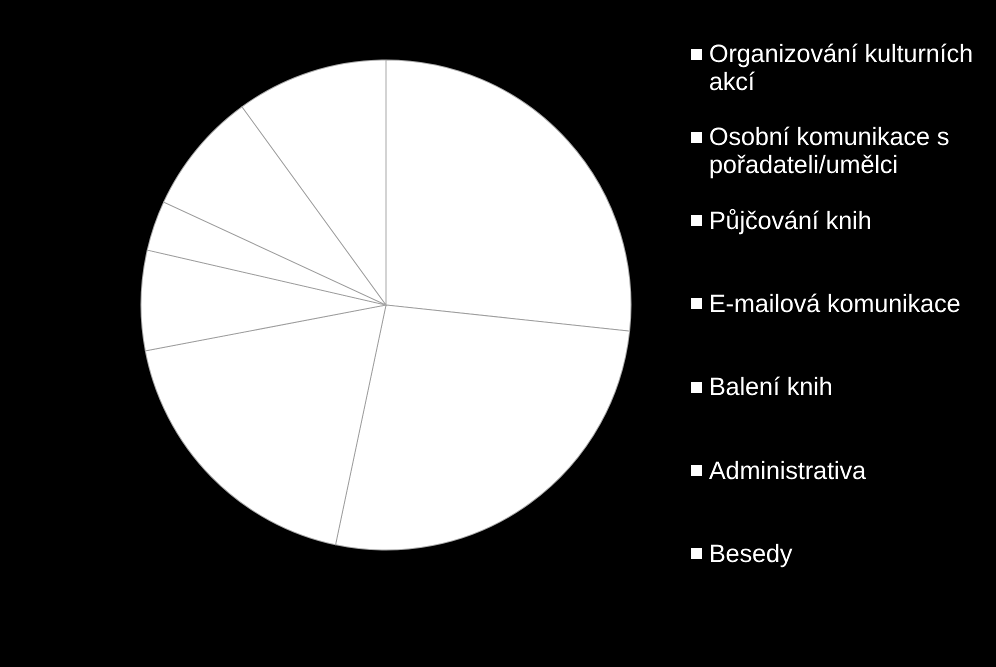 The width and height of the screenshot is (996, 667). Describe the element at coordinates (835, 304) in the screenshot. I see `legend-label: E-mailová komunikace` at that location.